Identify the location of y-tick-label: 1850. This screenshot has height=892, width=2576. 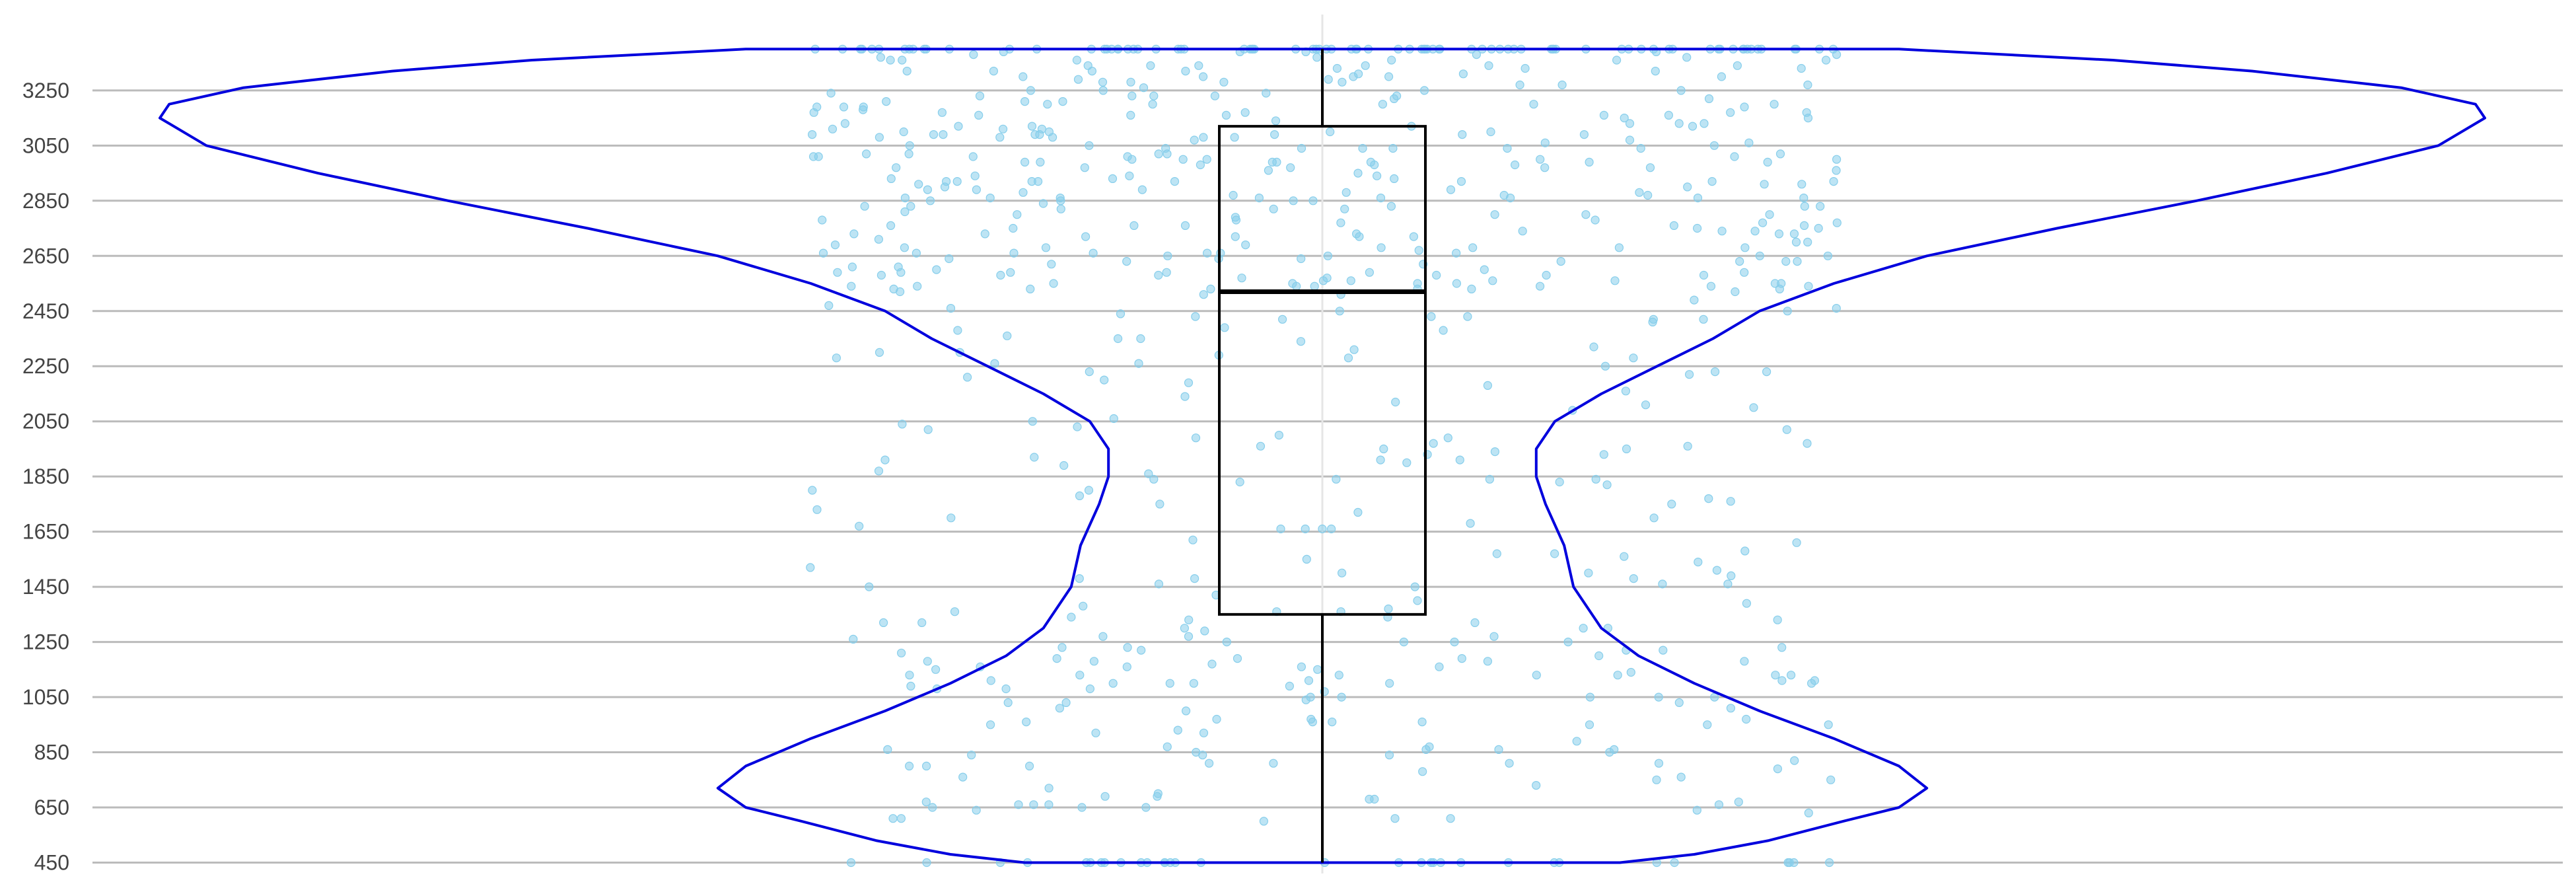
(45, 476).